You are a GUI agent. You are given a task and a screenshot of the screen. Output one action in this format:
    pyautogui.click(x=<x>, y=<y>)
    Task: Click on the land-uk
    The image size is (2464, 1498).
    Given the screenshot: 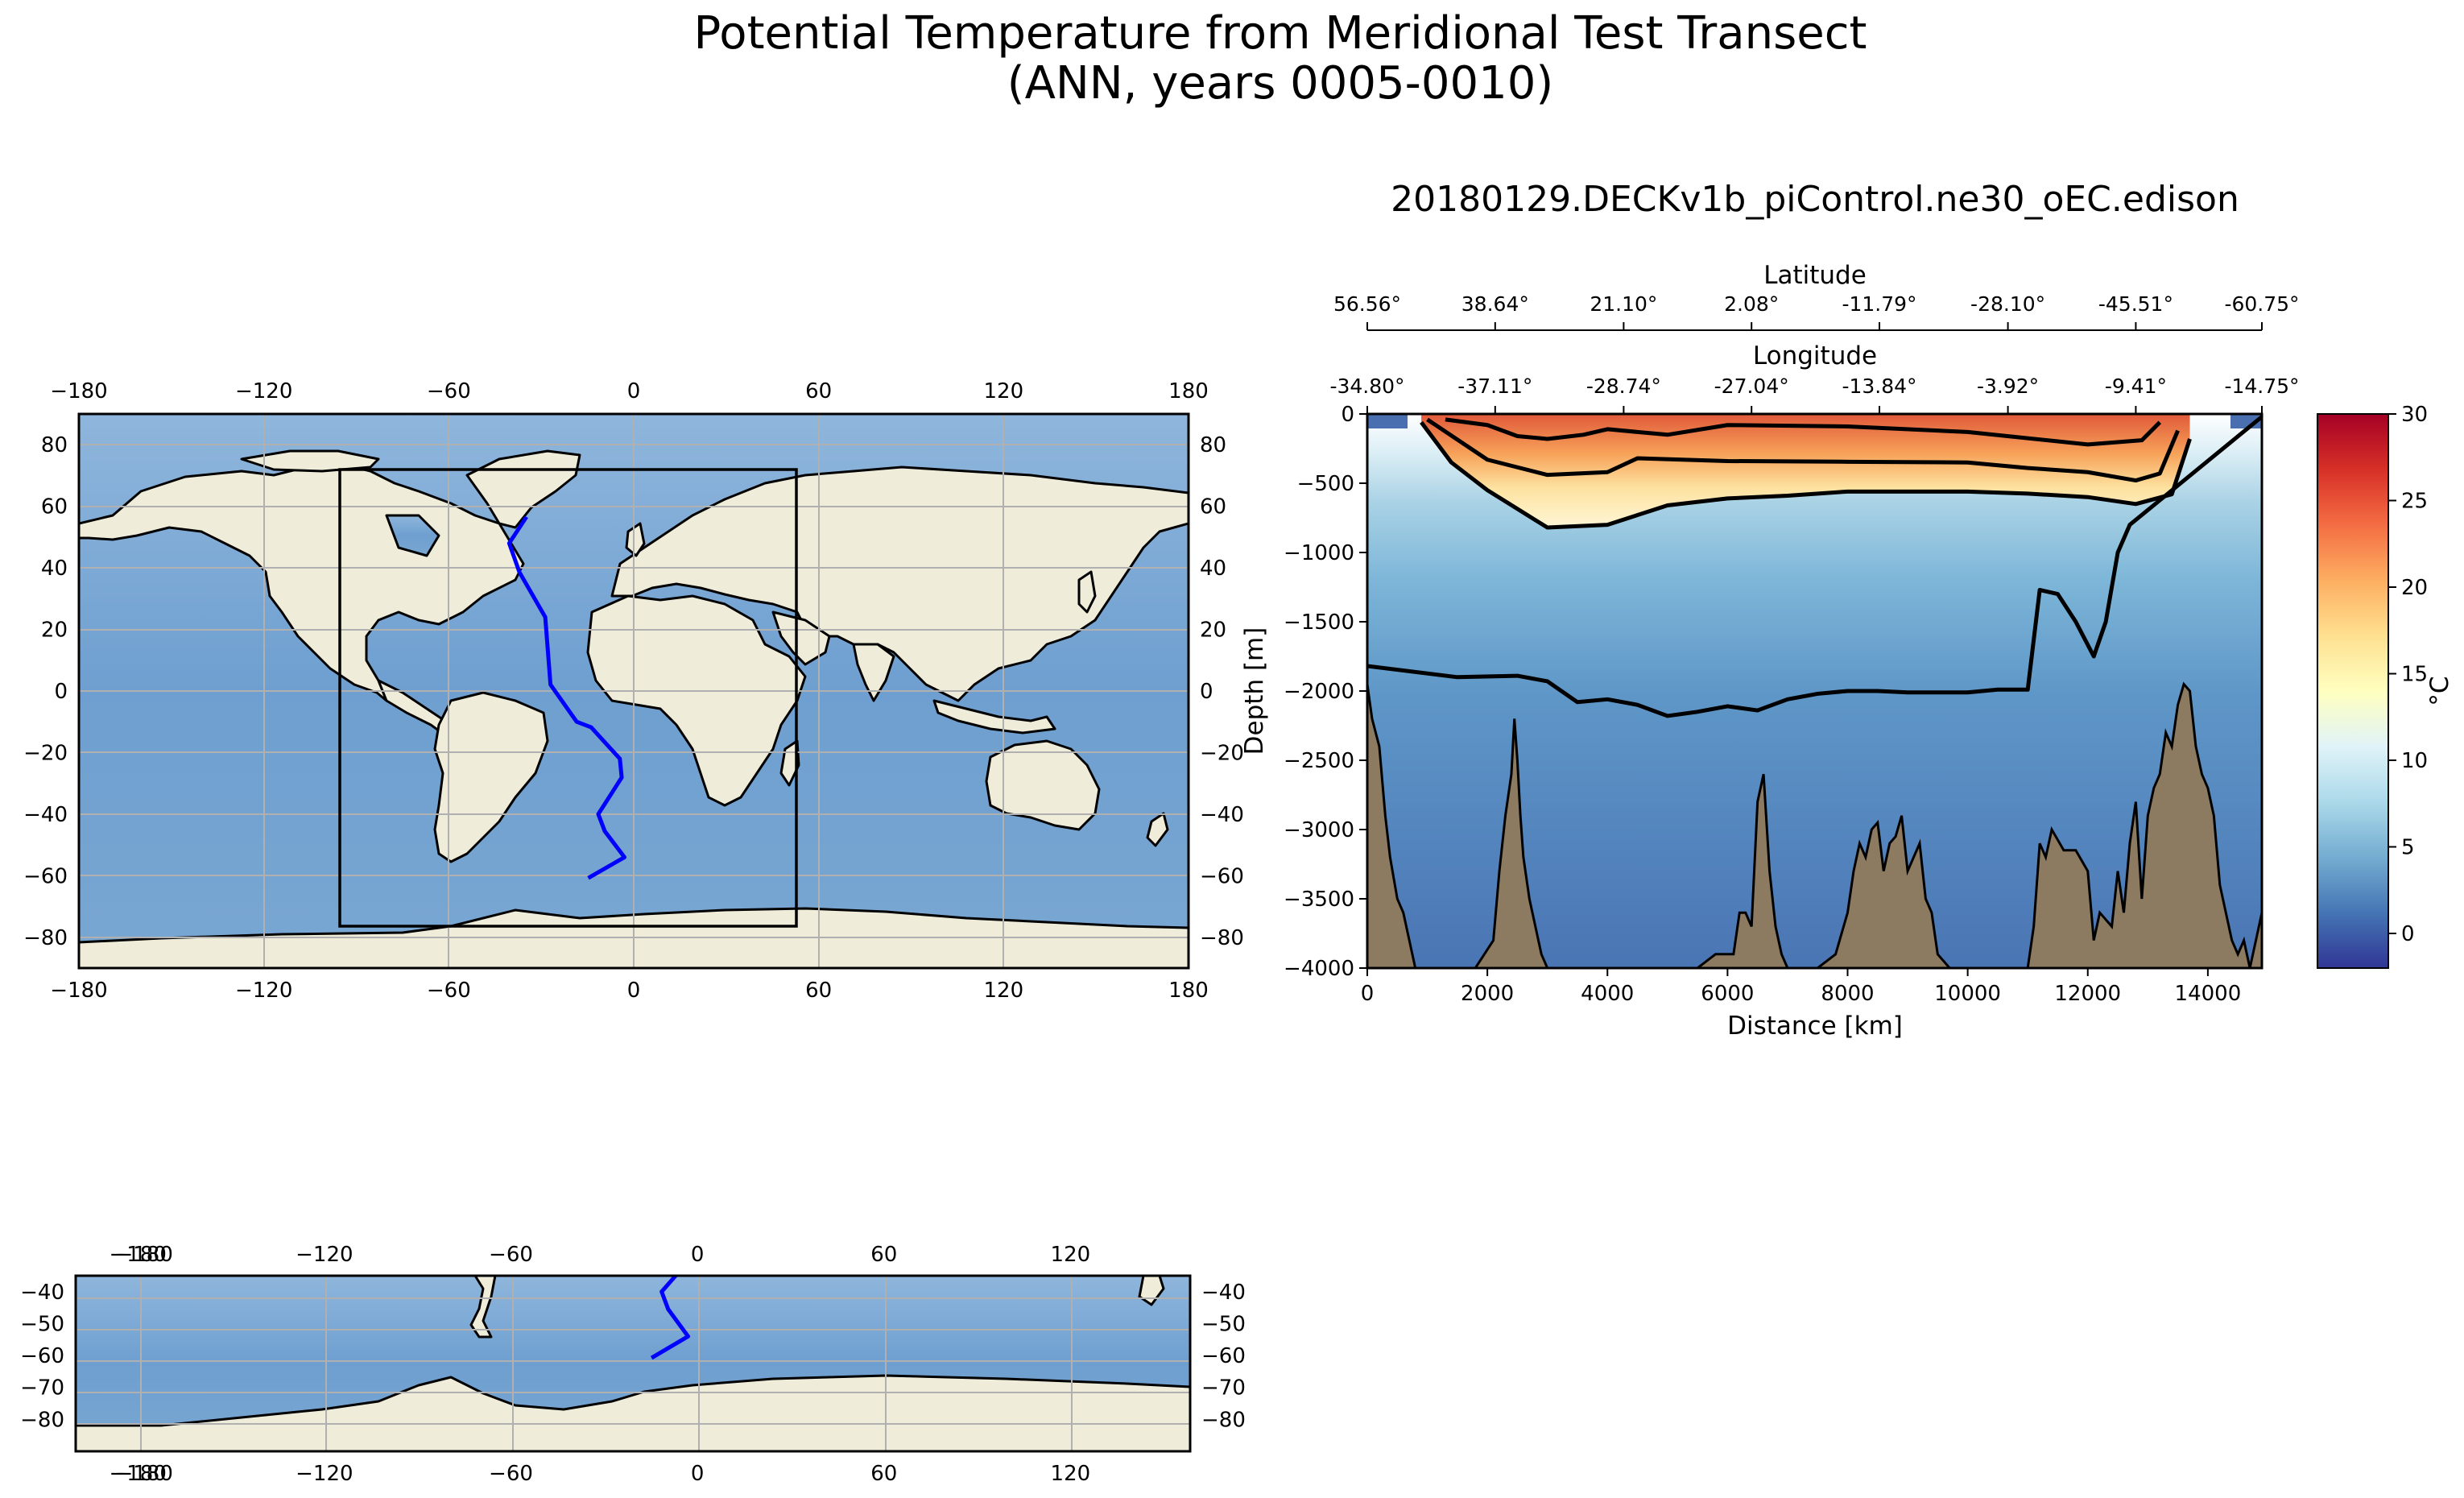 What is the action you would take?
    pyautogui.click(x=635, y=540)
    